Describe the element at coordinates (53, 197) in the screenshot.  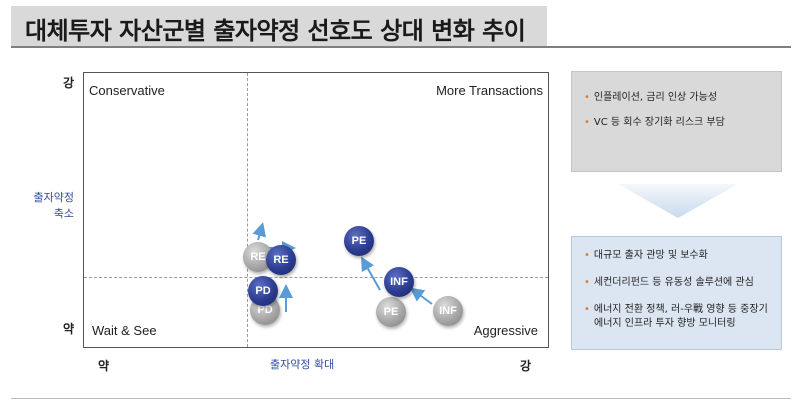
I see `y-axis-name-line1: 출자약정` at that location.